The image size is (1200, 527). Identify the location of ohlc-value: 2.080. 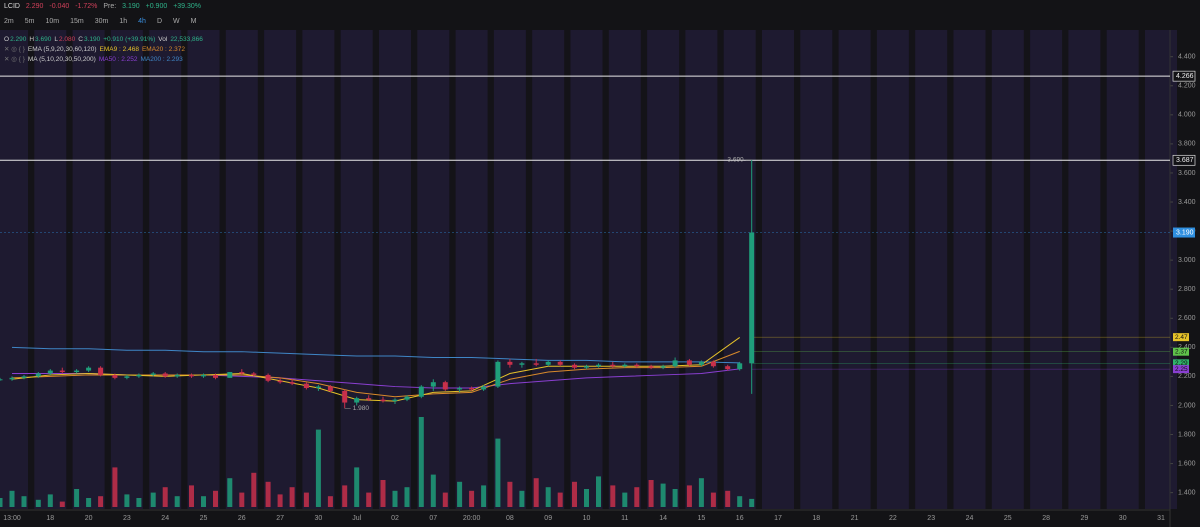
(67, 39).